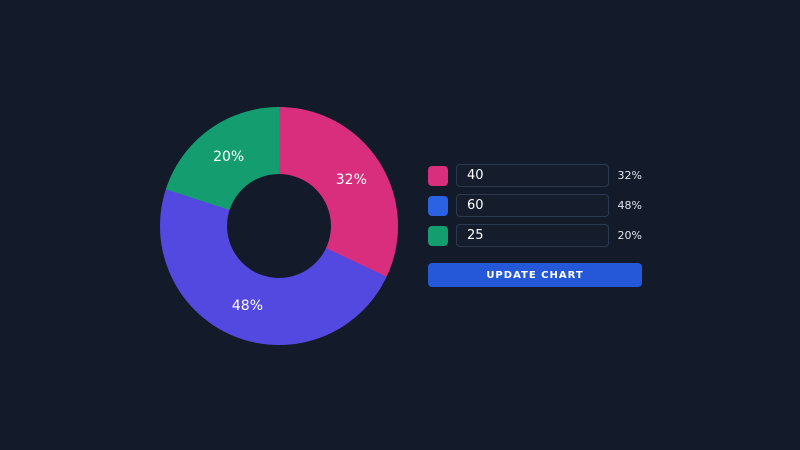  I want to click on slice-control-row: 20%, so click(535, 235).